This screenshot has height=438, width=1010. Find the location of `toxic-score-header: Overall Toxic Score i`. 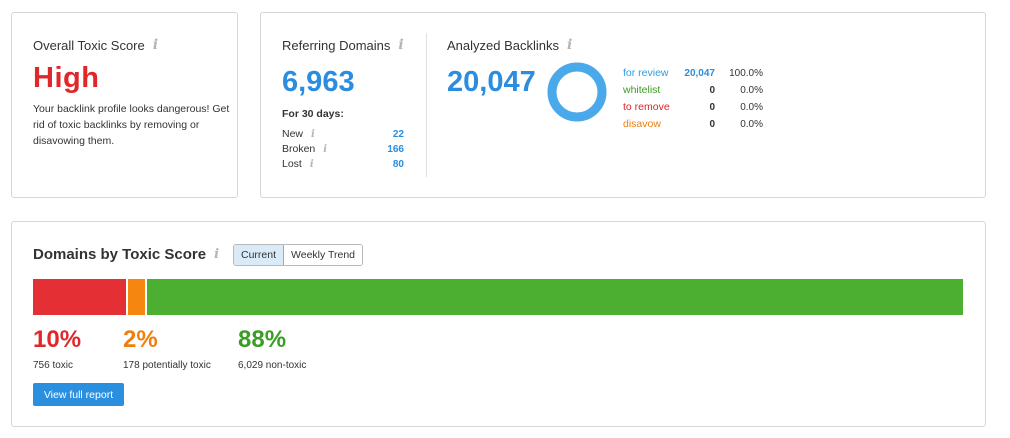

toxic-score-header: Overall Toxic Score i is located at coordinates (95, 45).